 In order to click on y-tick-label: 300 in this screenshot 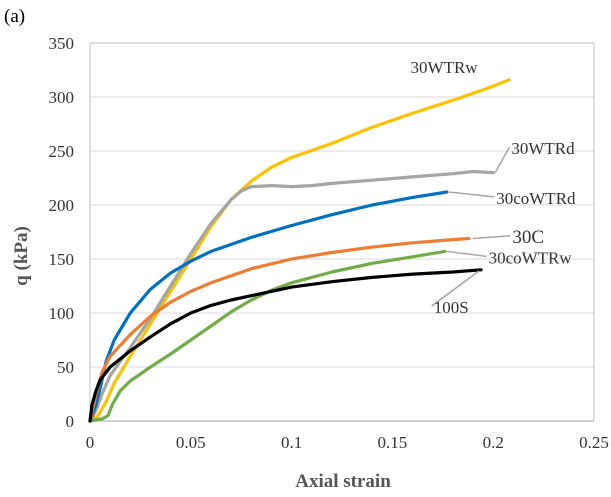, I will do `click(62, 97)`.